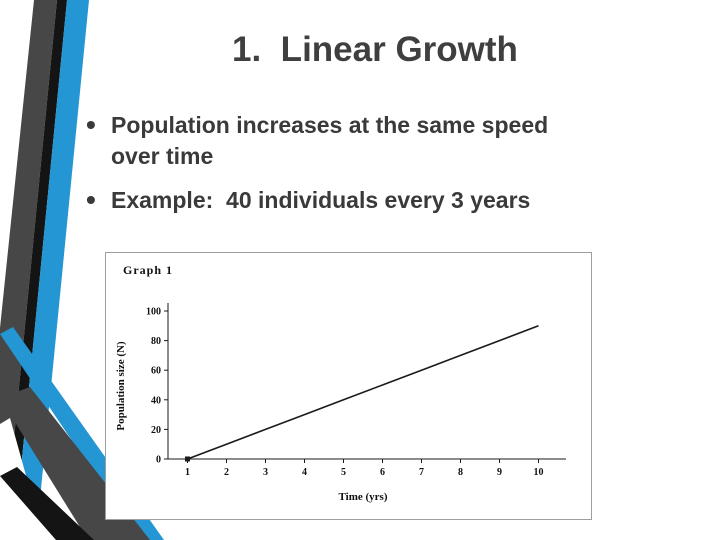 The width and height of the screenshot is (720, 540). Describe the element at coordinates (460, 472) in the screenshot. I see `svg-text: 8` at that location.